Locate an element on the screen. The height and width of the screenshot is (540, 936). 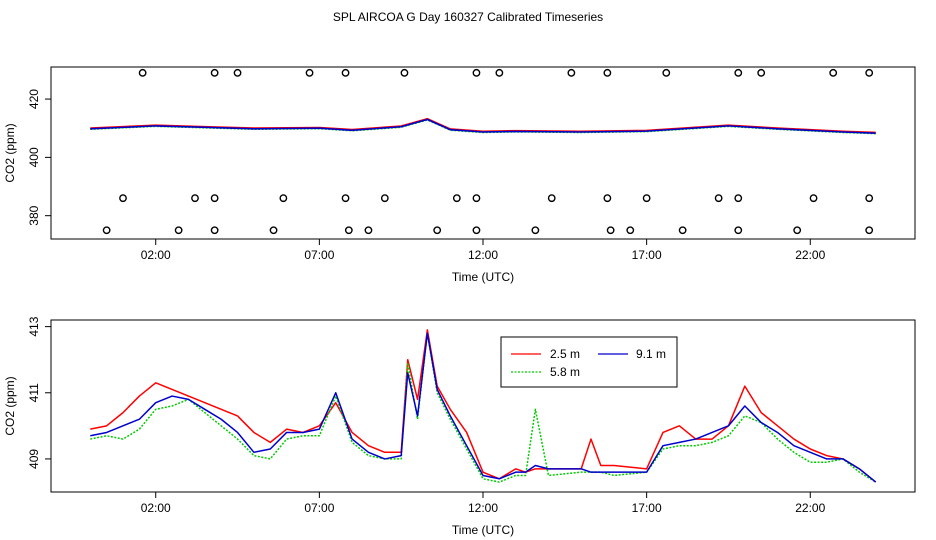
bottom-xtick-label: 12:00 is located at coordinates (483, 508).